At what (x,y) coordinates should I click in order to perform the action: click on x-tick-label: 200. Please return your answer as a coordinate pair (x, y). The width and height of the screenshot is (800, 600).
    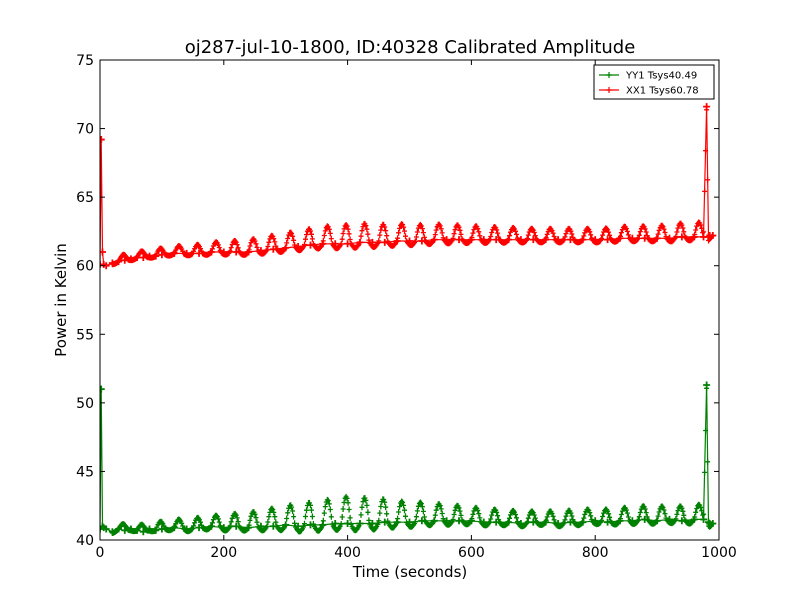
    Looking at the image, I should click on (223, 553).